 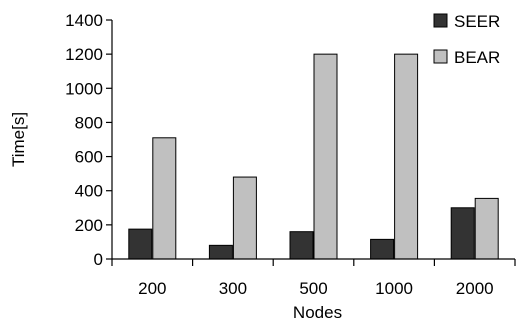 What do you see at coordinates (477, 21) in the screenshot?
I see `legend-label-seer: SEER` at bounding box center [477, 21].